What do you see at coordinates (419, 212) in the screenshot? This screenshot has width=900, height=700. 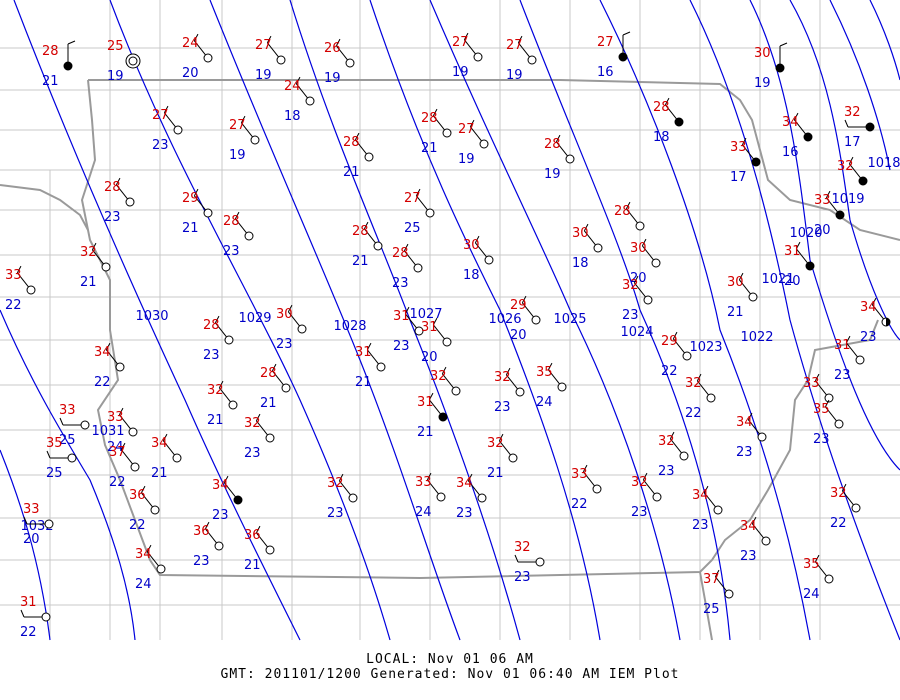 I see `station-plot: 27 25` at bounding box center [419, 212].